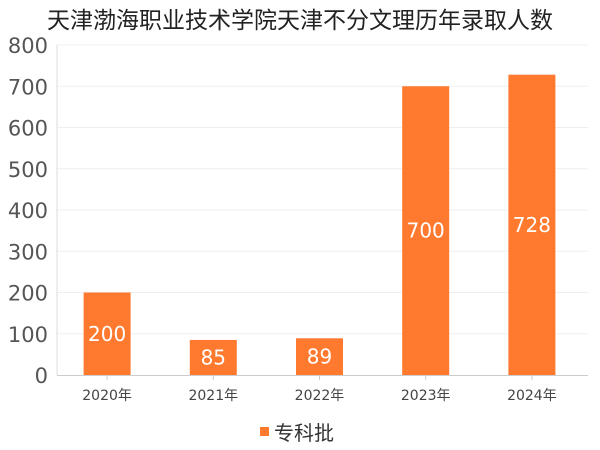 Image resolution: width=600 pixels, height=450 pixels. I want to click on bar-2024年, so click(532, 224).